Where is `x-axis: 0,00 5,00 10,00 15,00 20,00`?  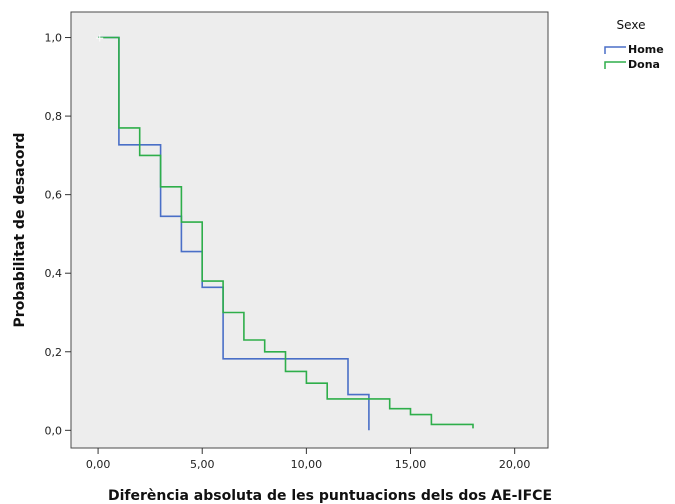 x-axis: 0,00 5,00 10,00 15,00 20,00 is located at coordinates (308, 459).